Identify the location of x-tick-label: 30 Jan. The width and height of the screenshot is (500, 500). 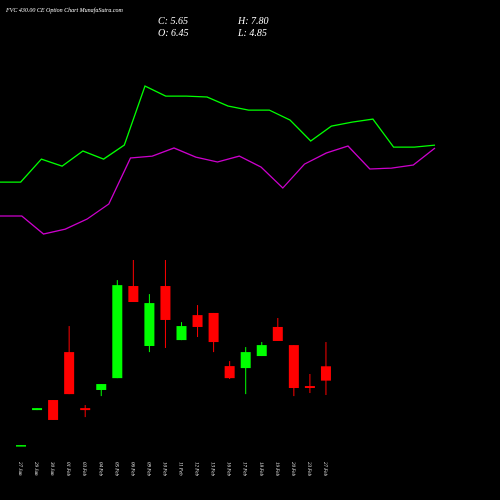
(51, 469).